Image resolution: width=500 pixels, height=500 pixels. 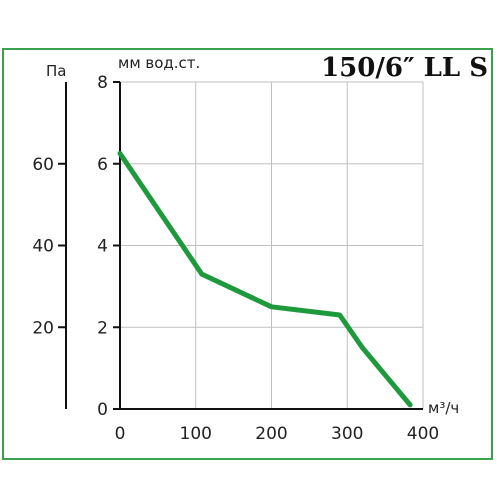 I want to click on x-tick-label: 400, so click(x=423, y=434).